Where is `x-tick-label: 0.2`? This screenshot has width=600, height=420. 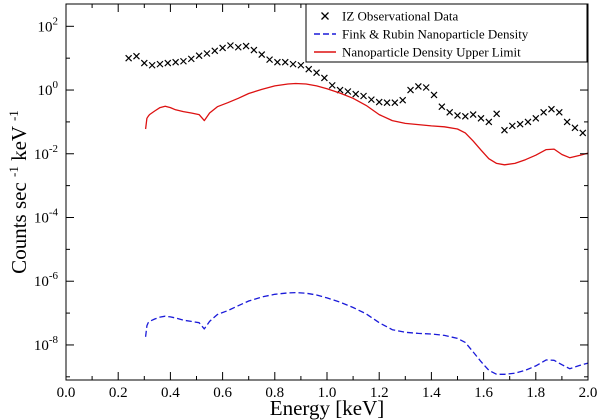
x-tick-label: 0.2 is located at coordinates (118, 393).